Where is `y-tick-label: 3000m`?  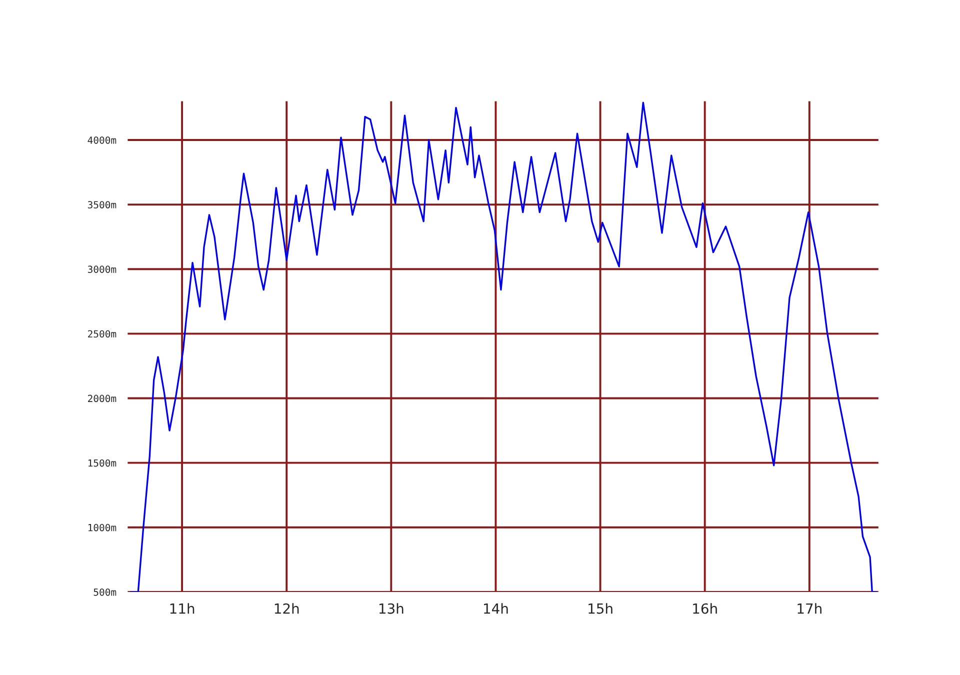 y-tick-label: 3000m is located at coordinates (102, 269).